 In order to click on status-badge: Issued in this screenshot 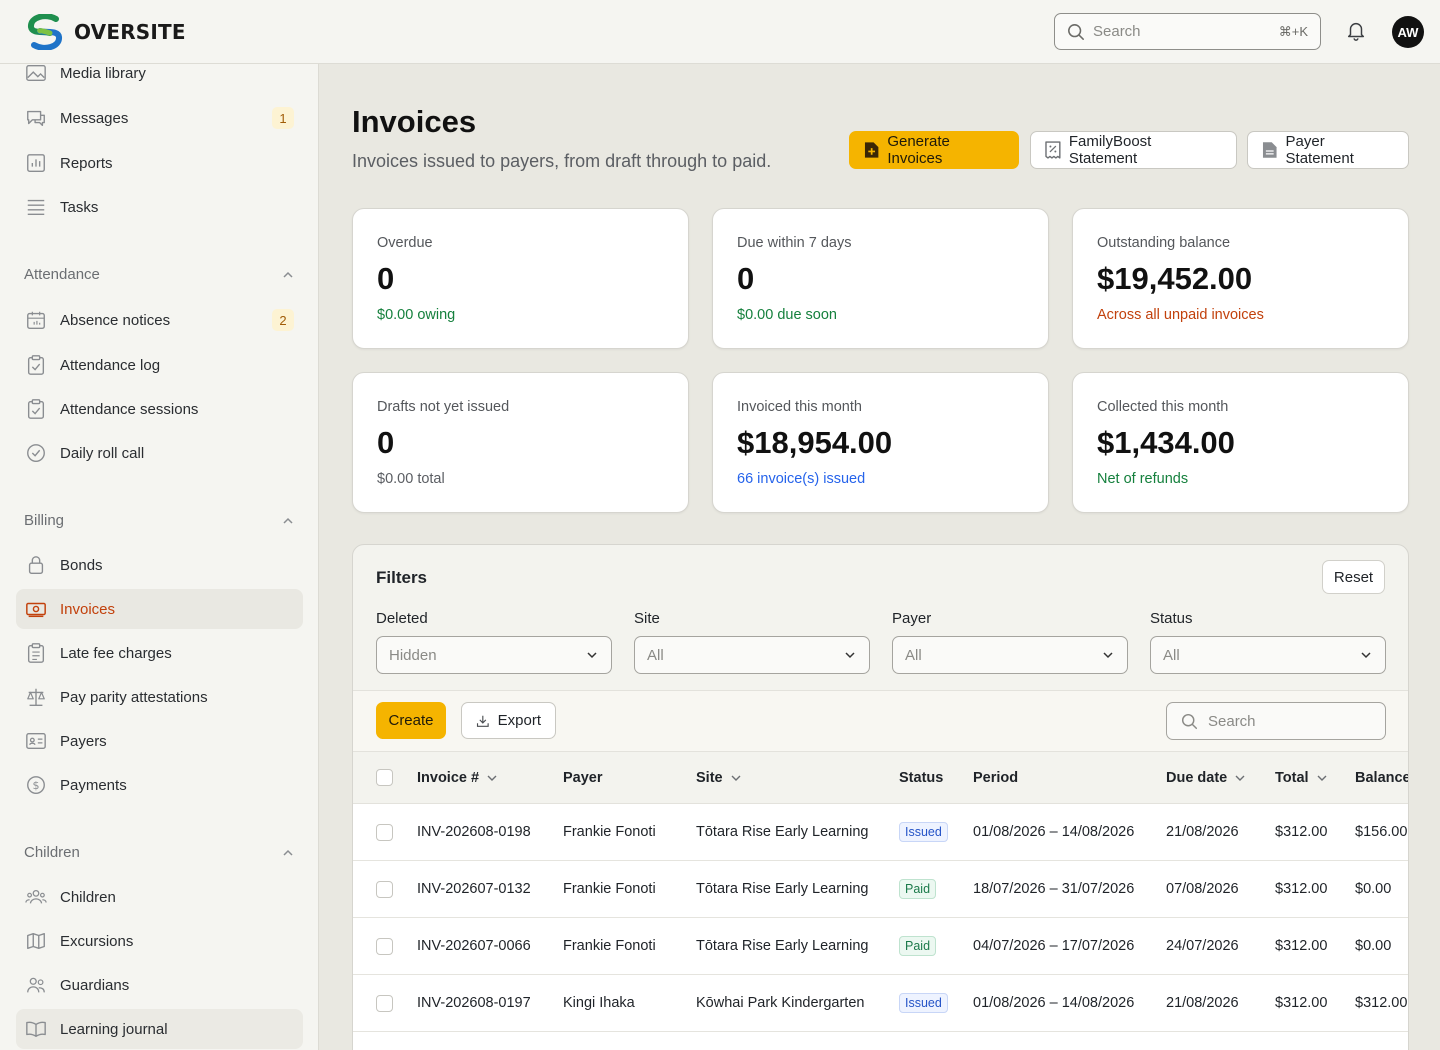, I will do `click(923, 832)`.